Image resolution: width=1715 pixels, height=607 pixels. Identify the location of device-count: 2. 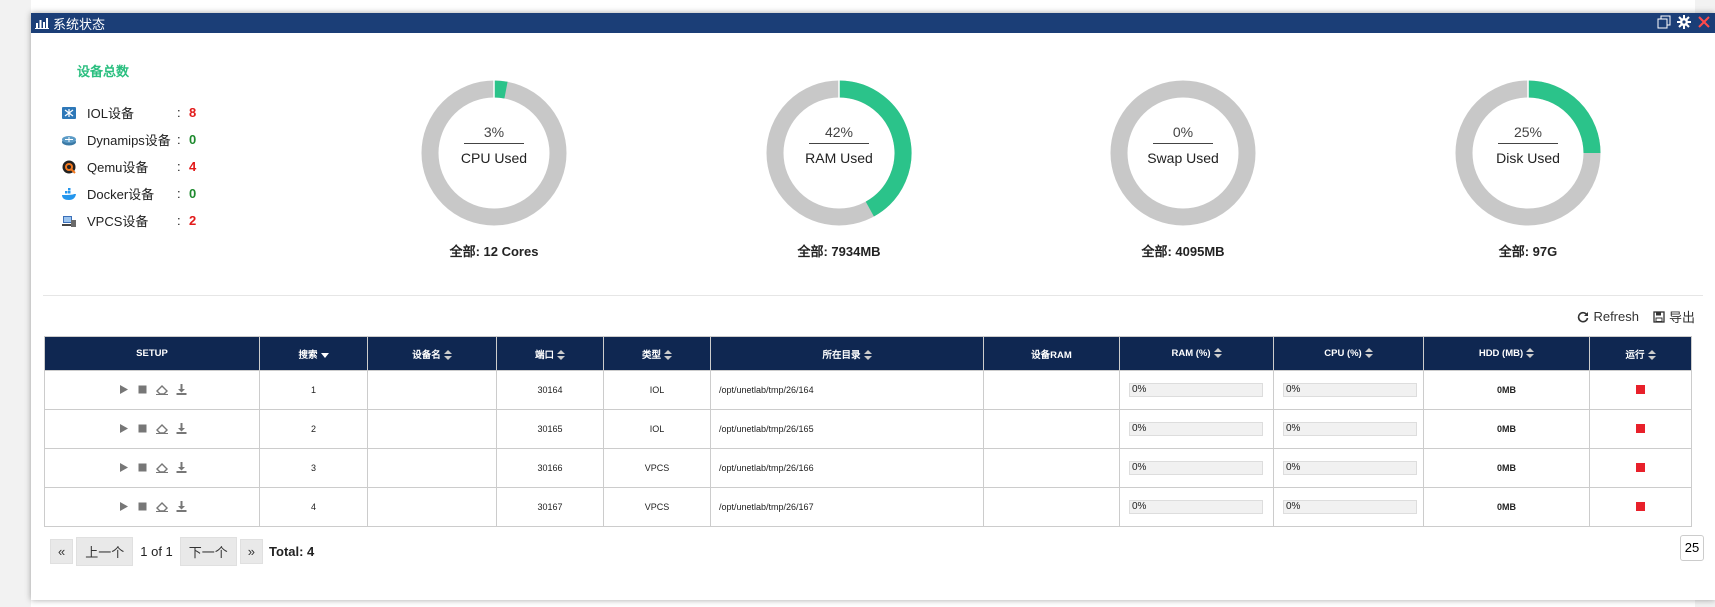
(193, 220).